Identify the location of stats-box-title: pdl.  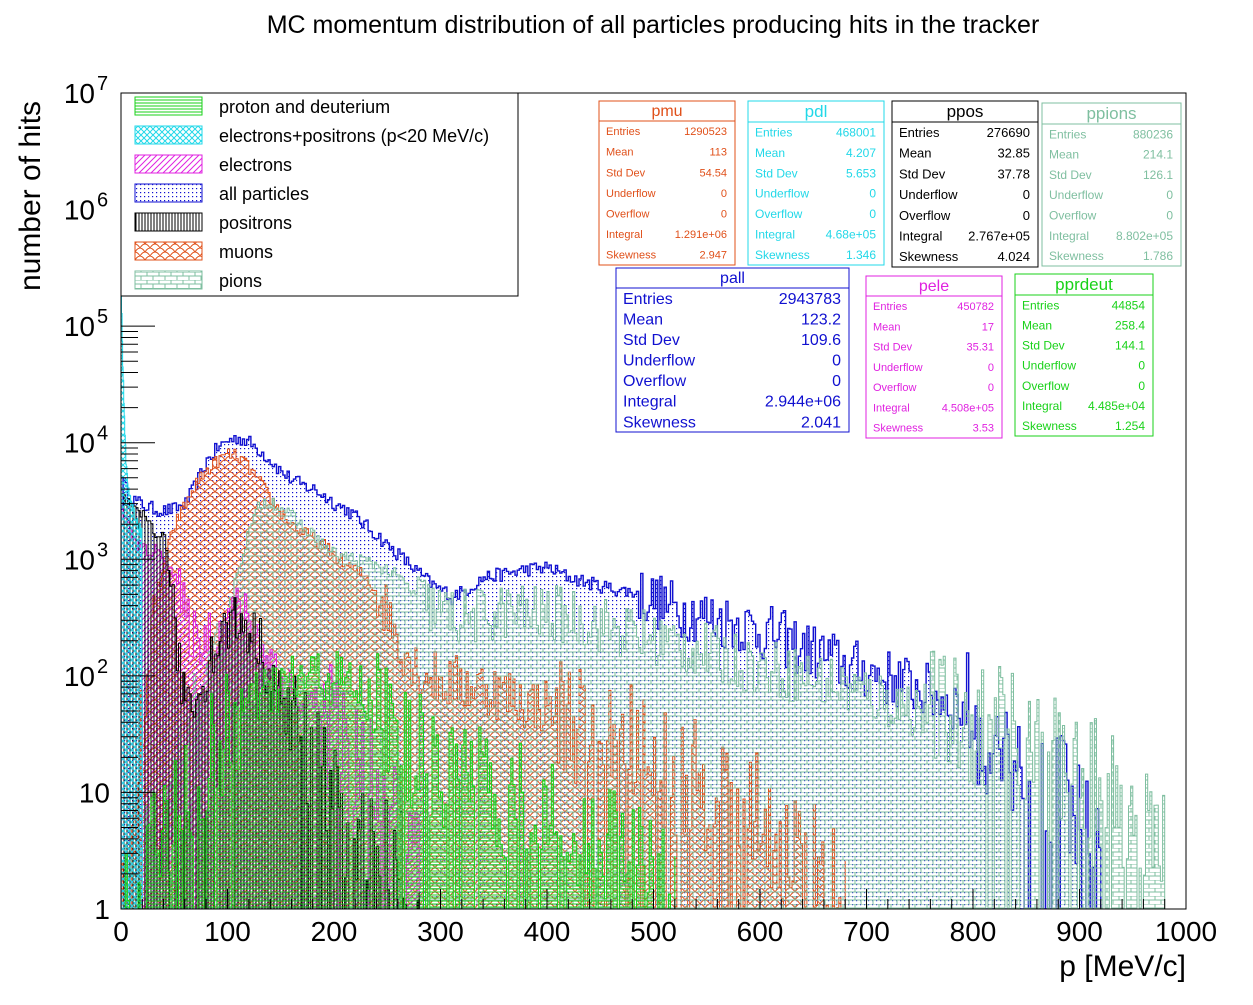
(816, 111).